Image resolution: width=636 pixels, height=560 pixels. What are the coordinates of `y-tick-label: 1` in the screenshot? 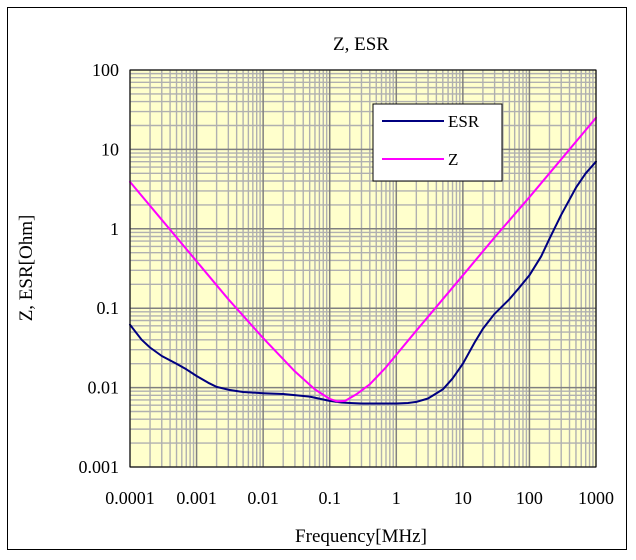 It's located at (114, 229).